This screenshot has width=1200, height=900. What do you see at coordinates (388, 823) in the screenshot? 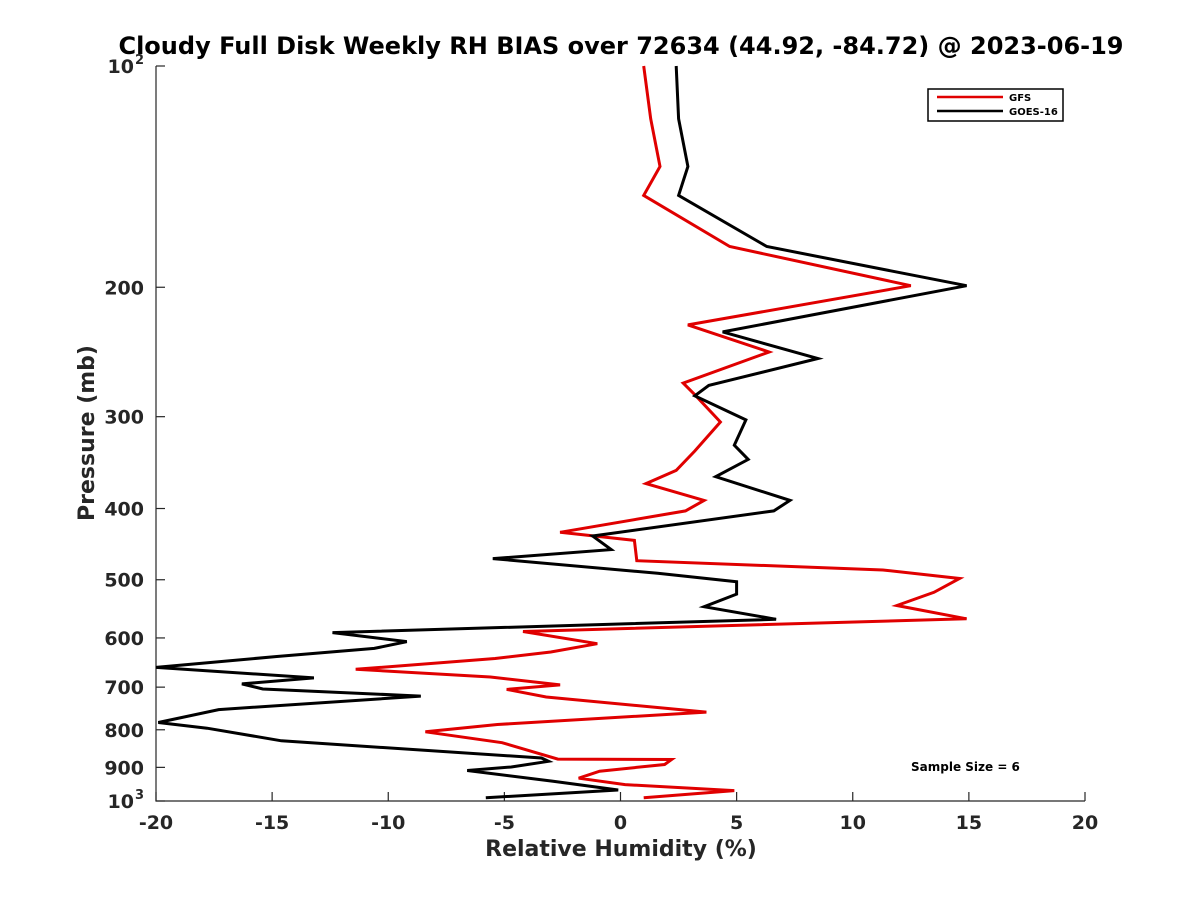
I see `x-tick-label: -10` at bounding box center [388, 823].